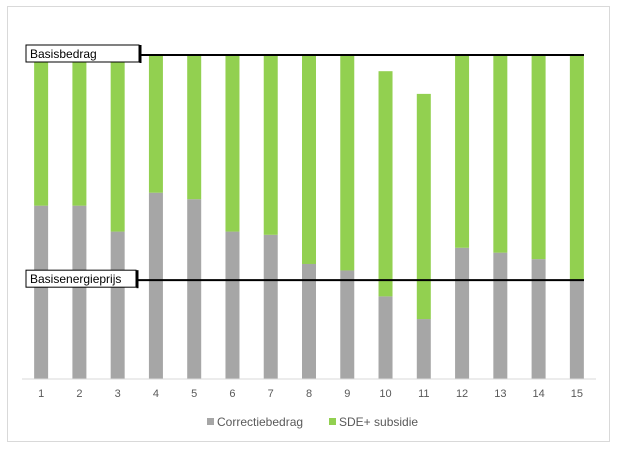 The height and width of the screenshot is (454, 622). Describe the element at coordinates (347, 394) in the screenshot. I see `x-tick-label-9: 9` at that location.